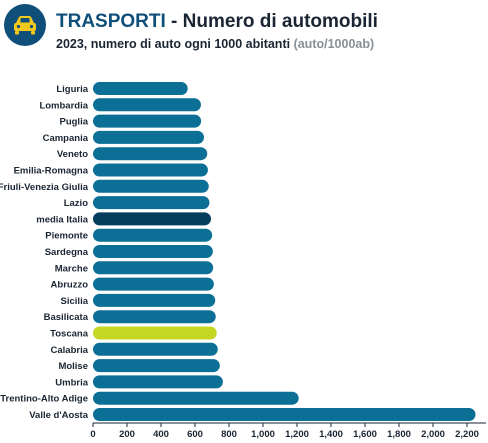  Describe the element at coordinates (154, 317) in the screenshot. I see `bar-basilicata` at that location.